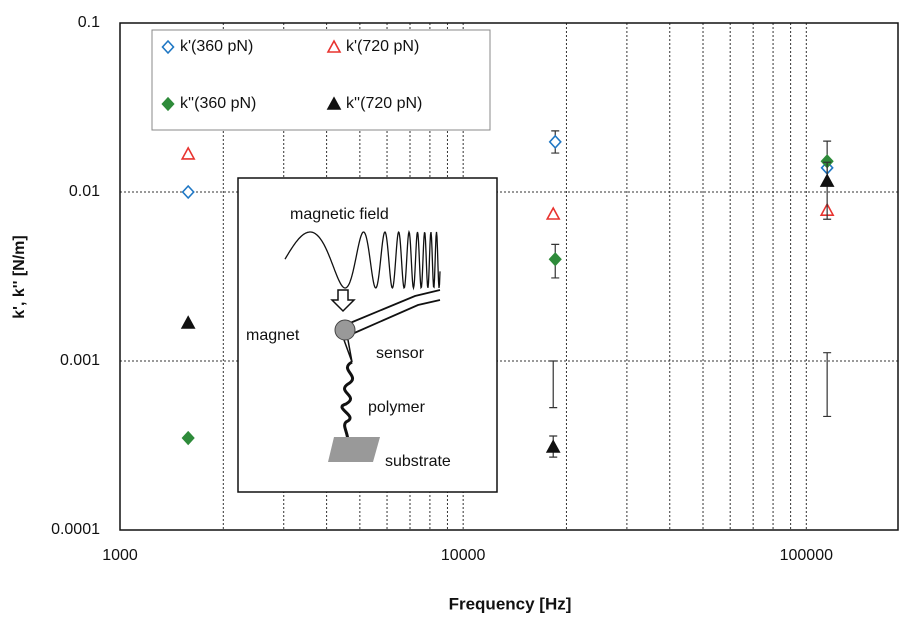 The width and height of the screenshot is (902, 622). Describe the element at coordinates (395, 312) in the screenshot. I see `cantilever` at that location.